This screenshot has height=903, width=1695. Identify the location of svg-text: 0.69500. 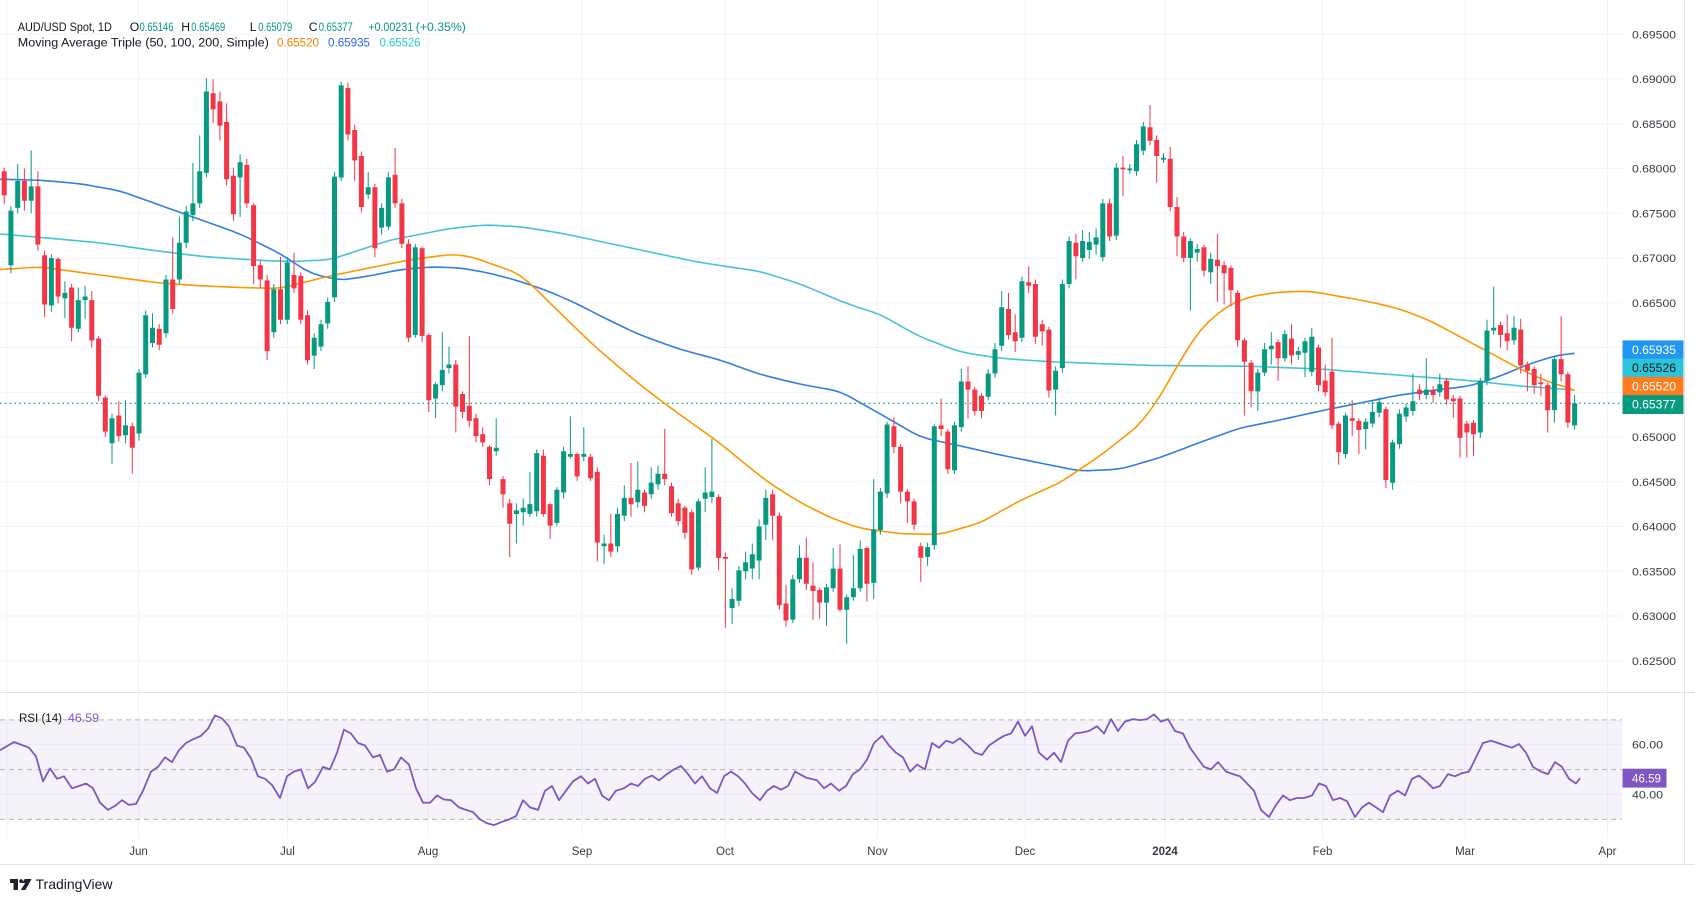
(1654, 35).